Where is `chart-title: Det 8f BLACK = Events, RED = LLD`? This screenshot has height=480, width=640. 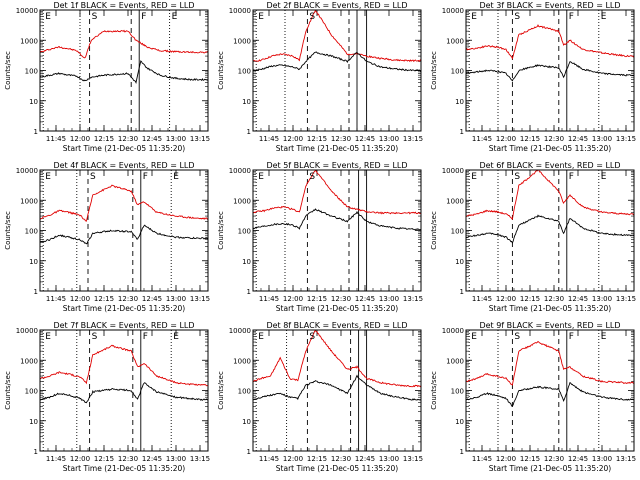
chart-title: Det 8f BLACK = Events, RED = LLD is located at coordinates (336, 325).